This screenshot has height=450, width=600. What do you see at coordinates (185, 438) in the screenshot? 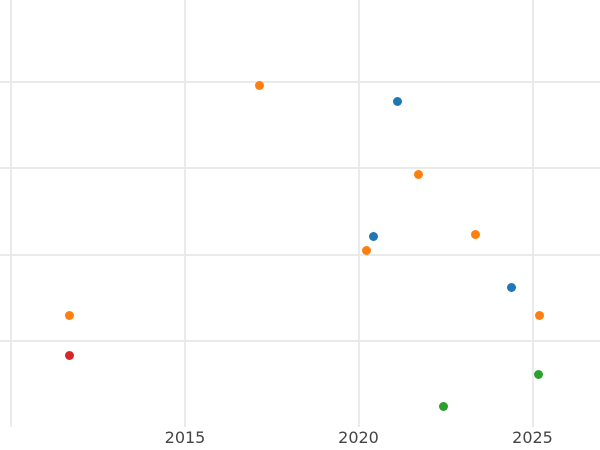
I see `x-axis-tick-label: 2015` at bounding box center [185, 438].